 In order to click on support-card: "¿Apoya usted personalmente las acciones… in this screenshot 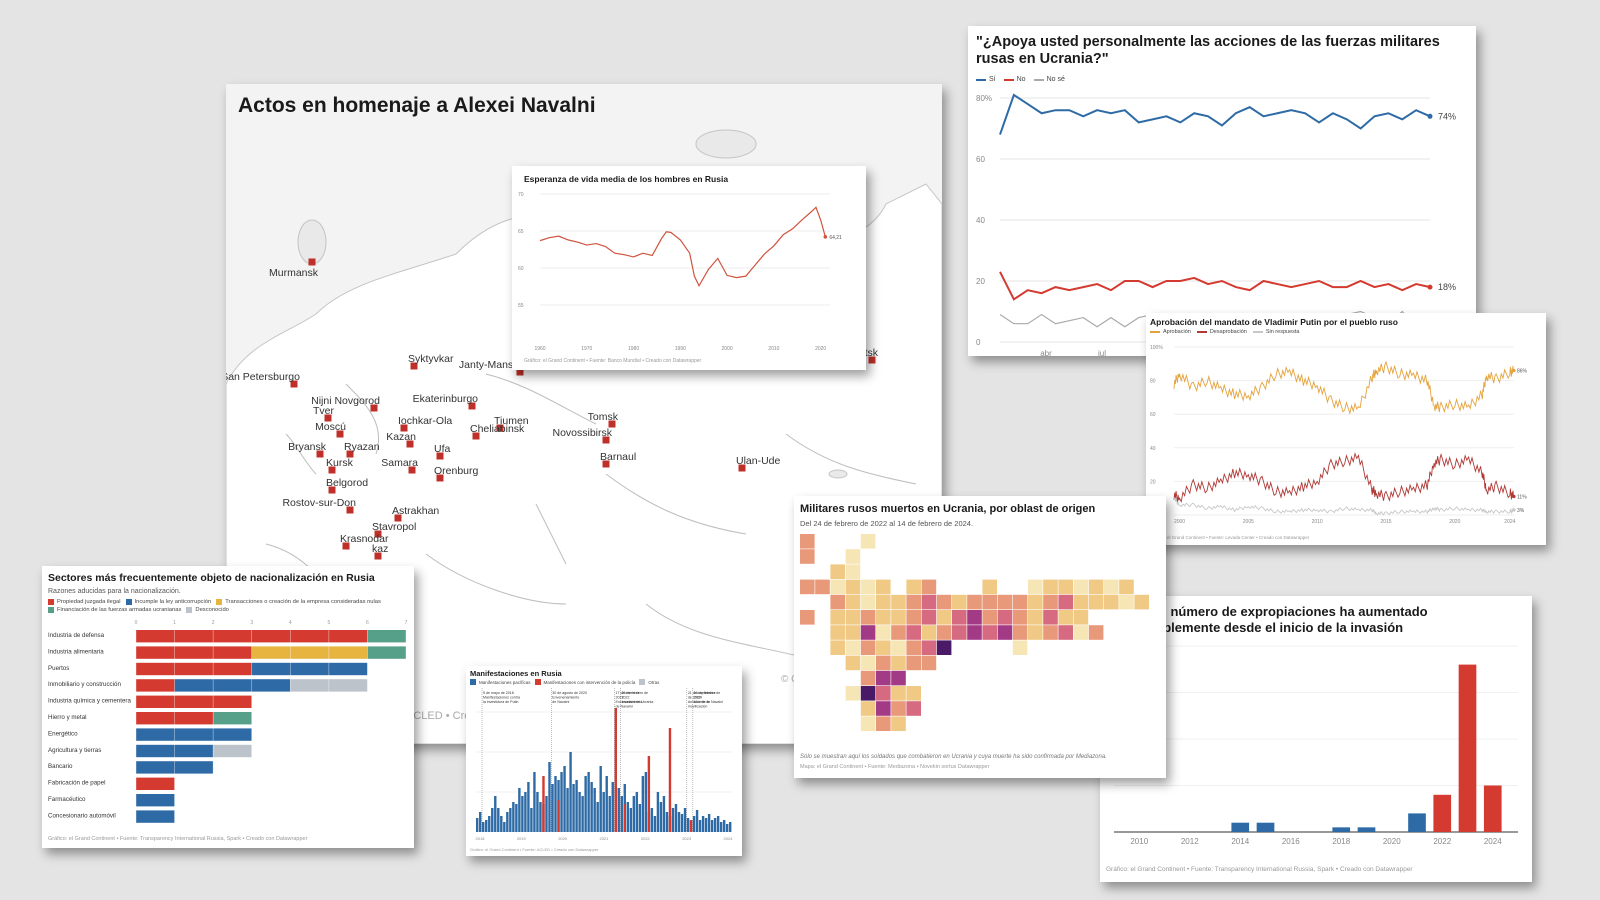, I will do `click(1222, 191)`.